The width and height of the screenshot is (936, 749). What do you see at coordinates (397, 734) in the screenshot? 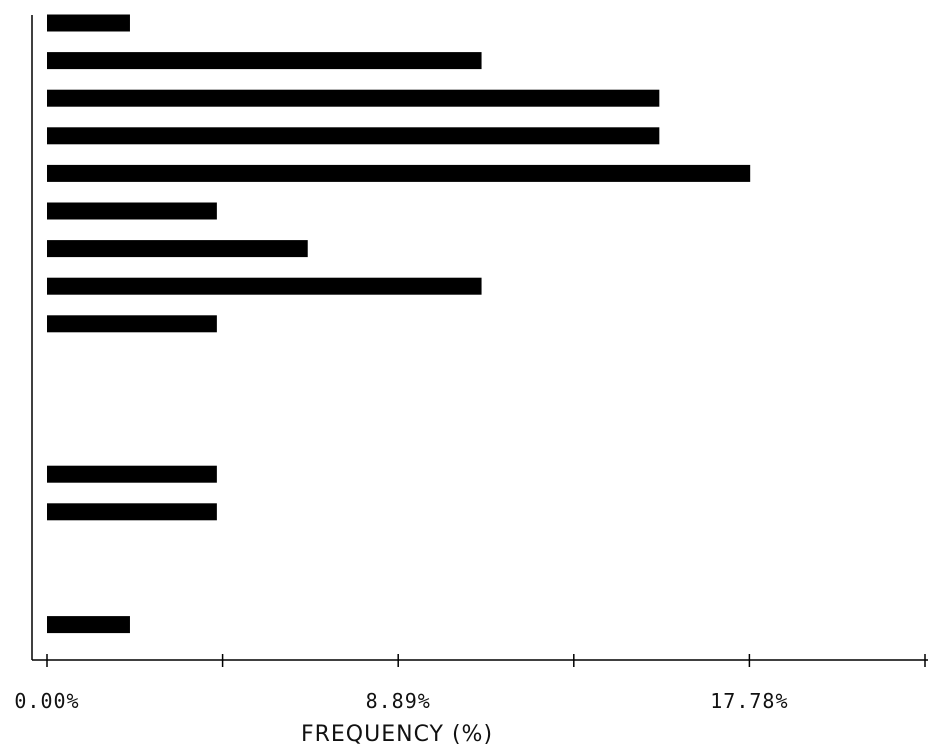
I see `x-axis-title: FREQUENCY (%)` at bounding box center [397, 734].